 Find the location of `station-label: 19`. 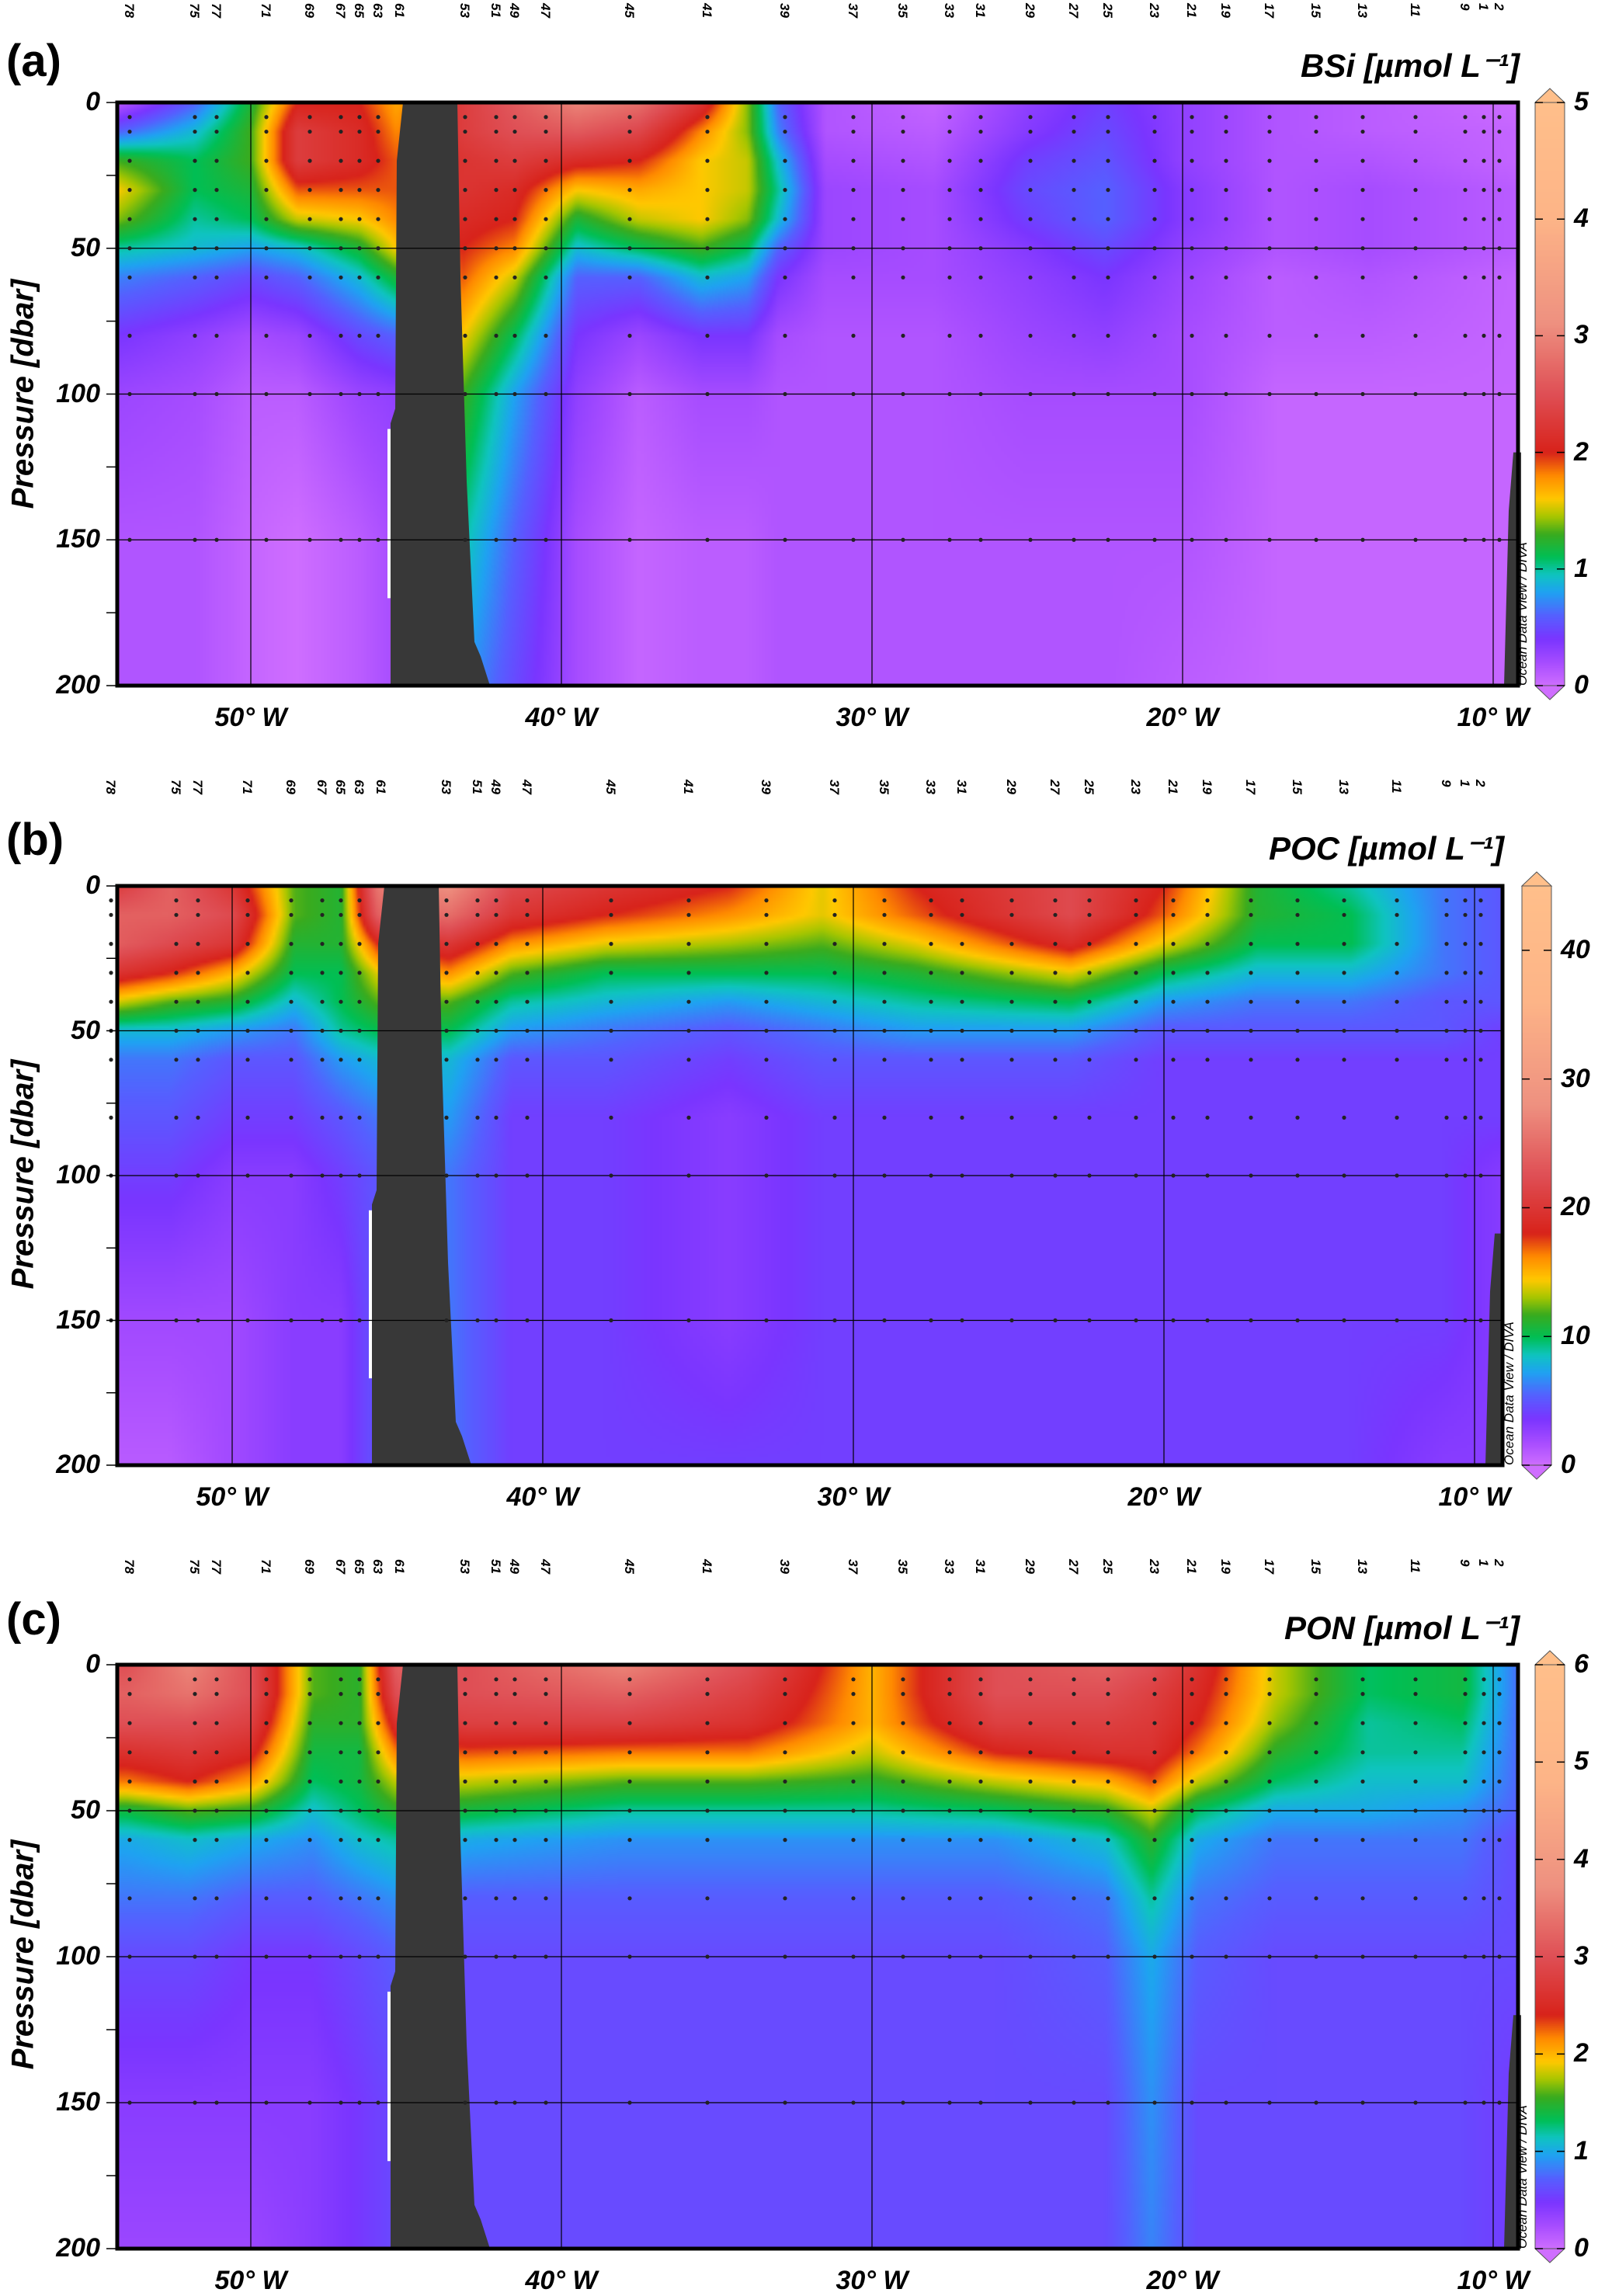

station-label: 19 is located at coordinates (1225, 10).